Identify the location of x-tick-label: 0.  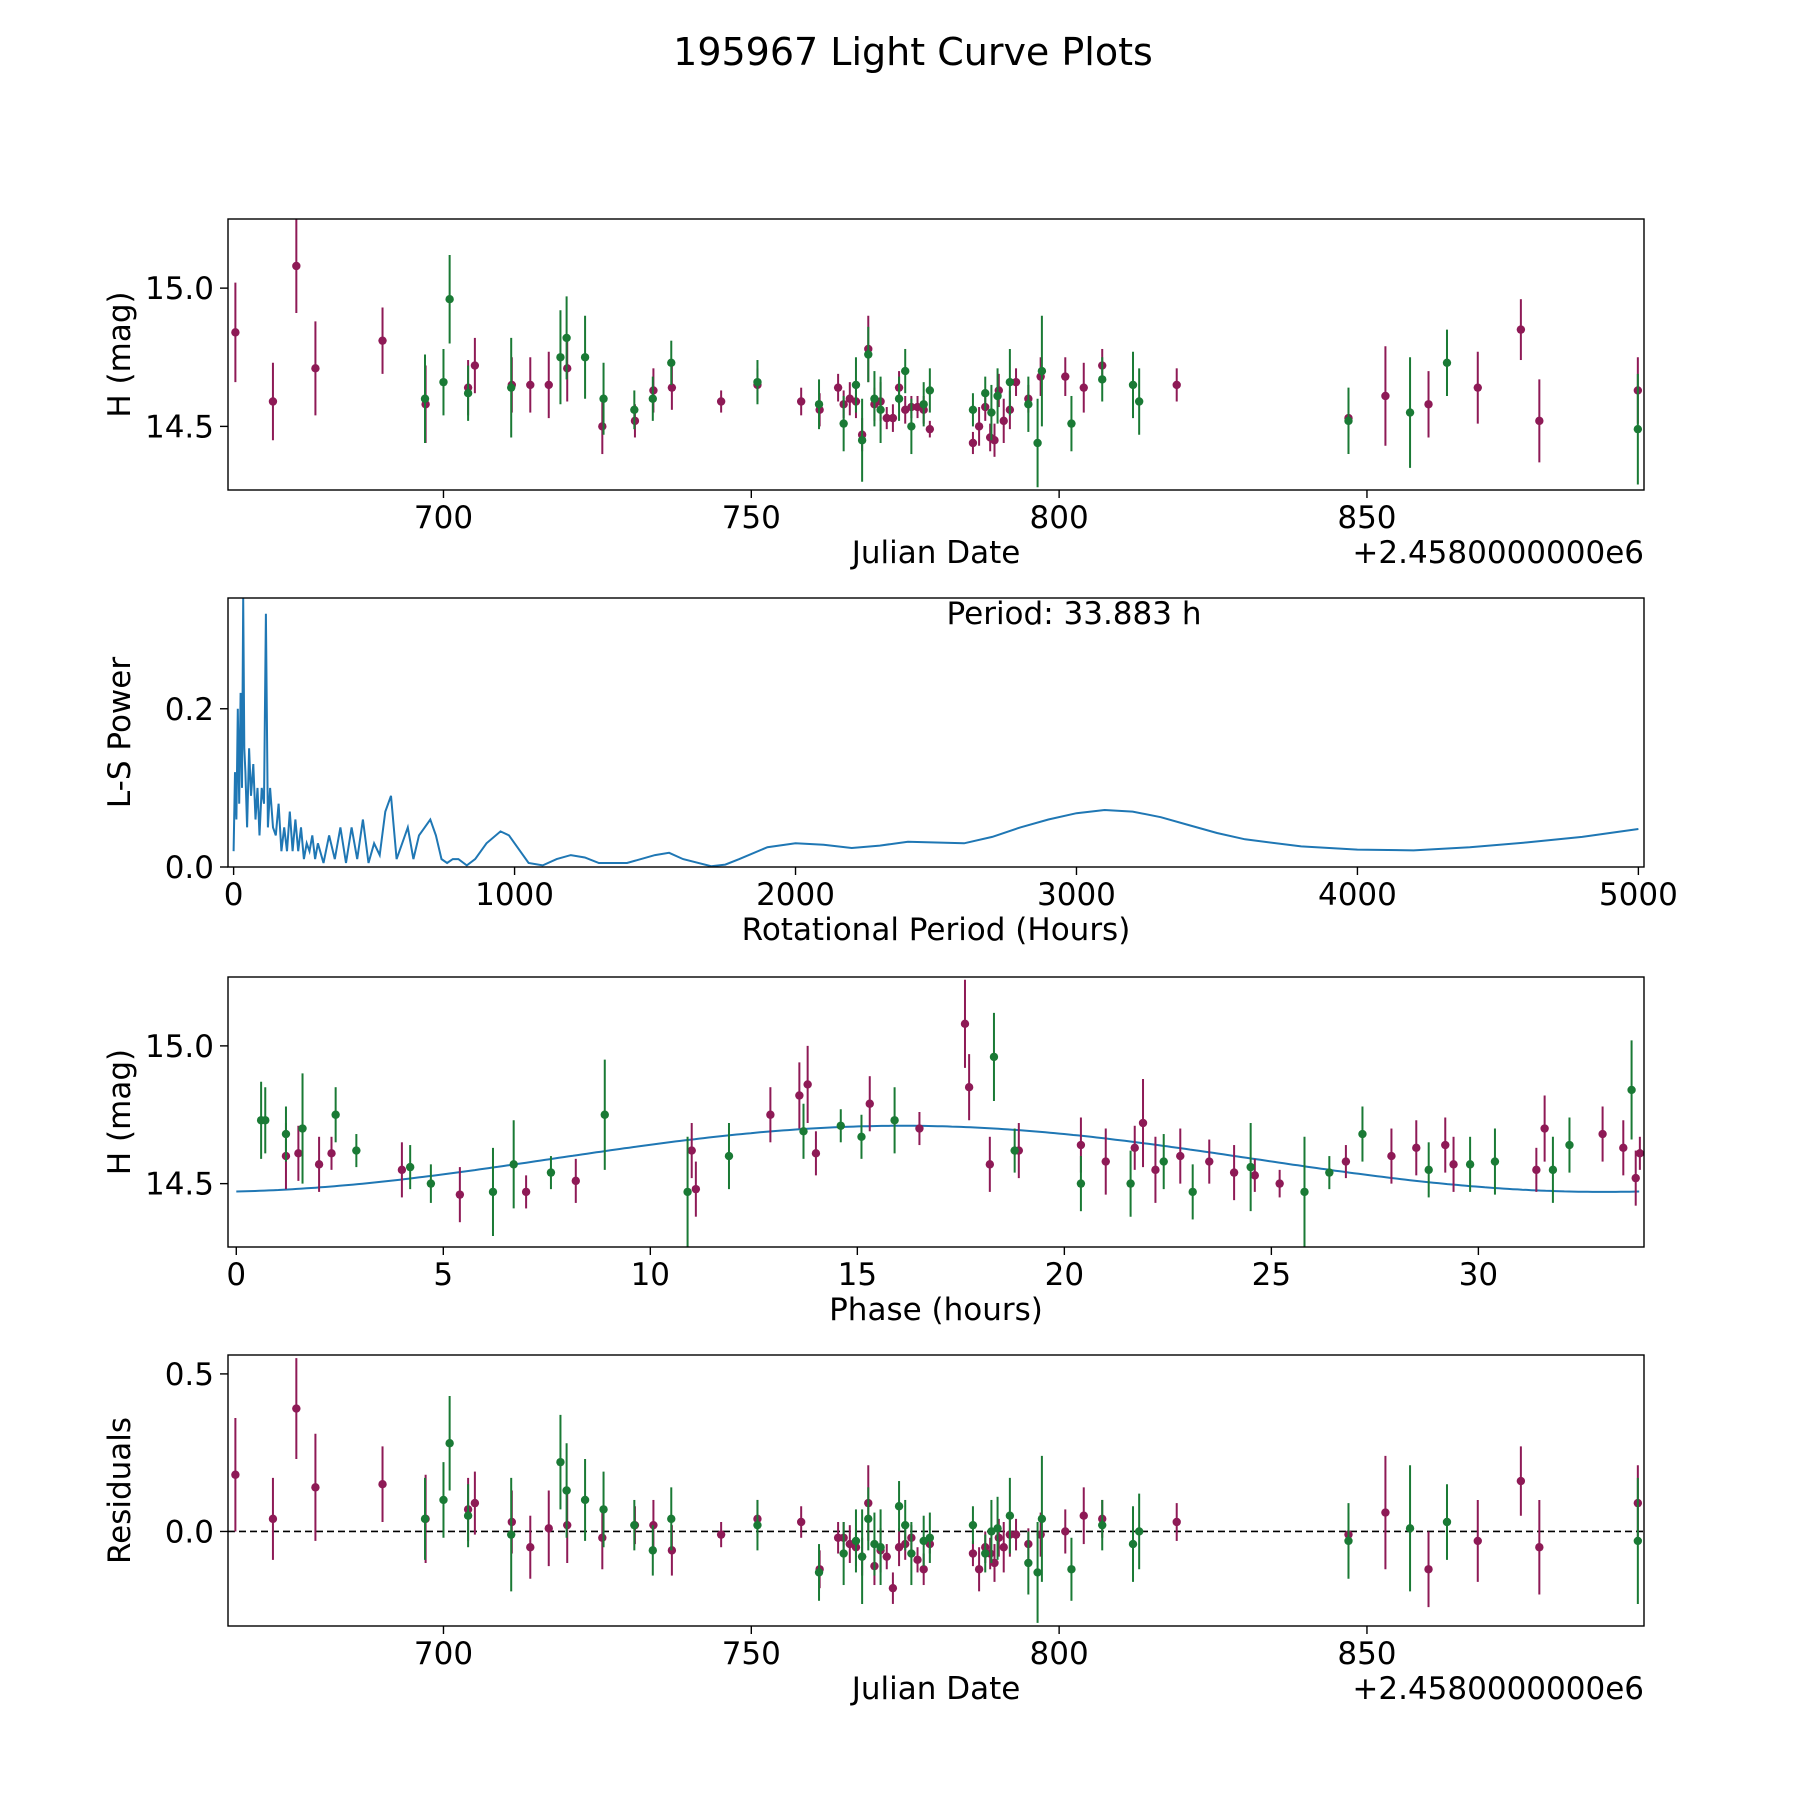
(234, 895).